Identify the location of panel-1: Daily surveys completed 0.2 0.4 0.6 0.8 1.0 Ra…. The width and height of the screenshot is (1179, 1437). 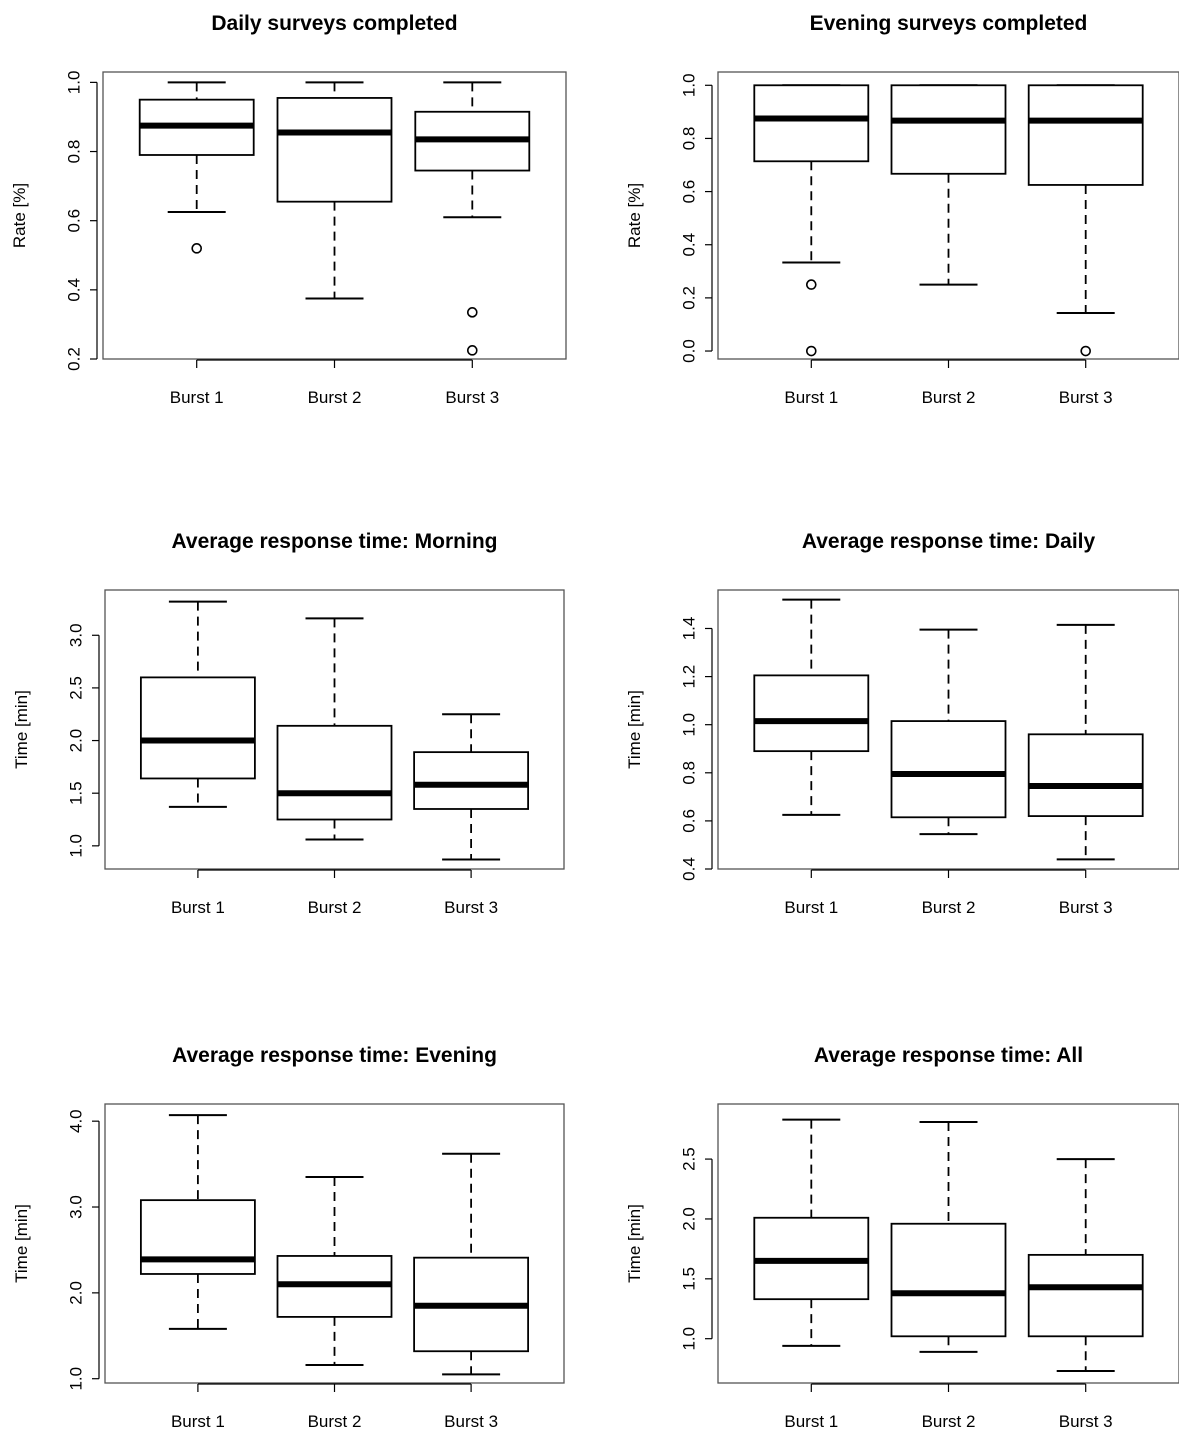
(288, 209).